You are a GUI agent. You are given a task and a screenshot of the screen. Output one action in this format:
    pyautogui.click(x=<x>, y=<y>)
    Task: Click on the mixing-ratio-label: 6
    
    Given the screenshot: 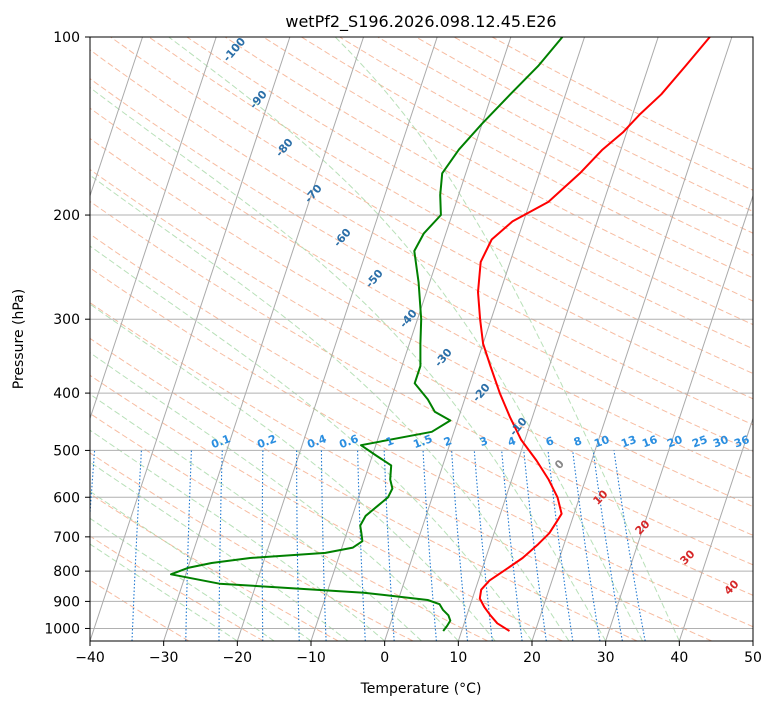 What is the action you would take?
    pyautogui.click(x=550, y=441)
    